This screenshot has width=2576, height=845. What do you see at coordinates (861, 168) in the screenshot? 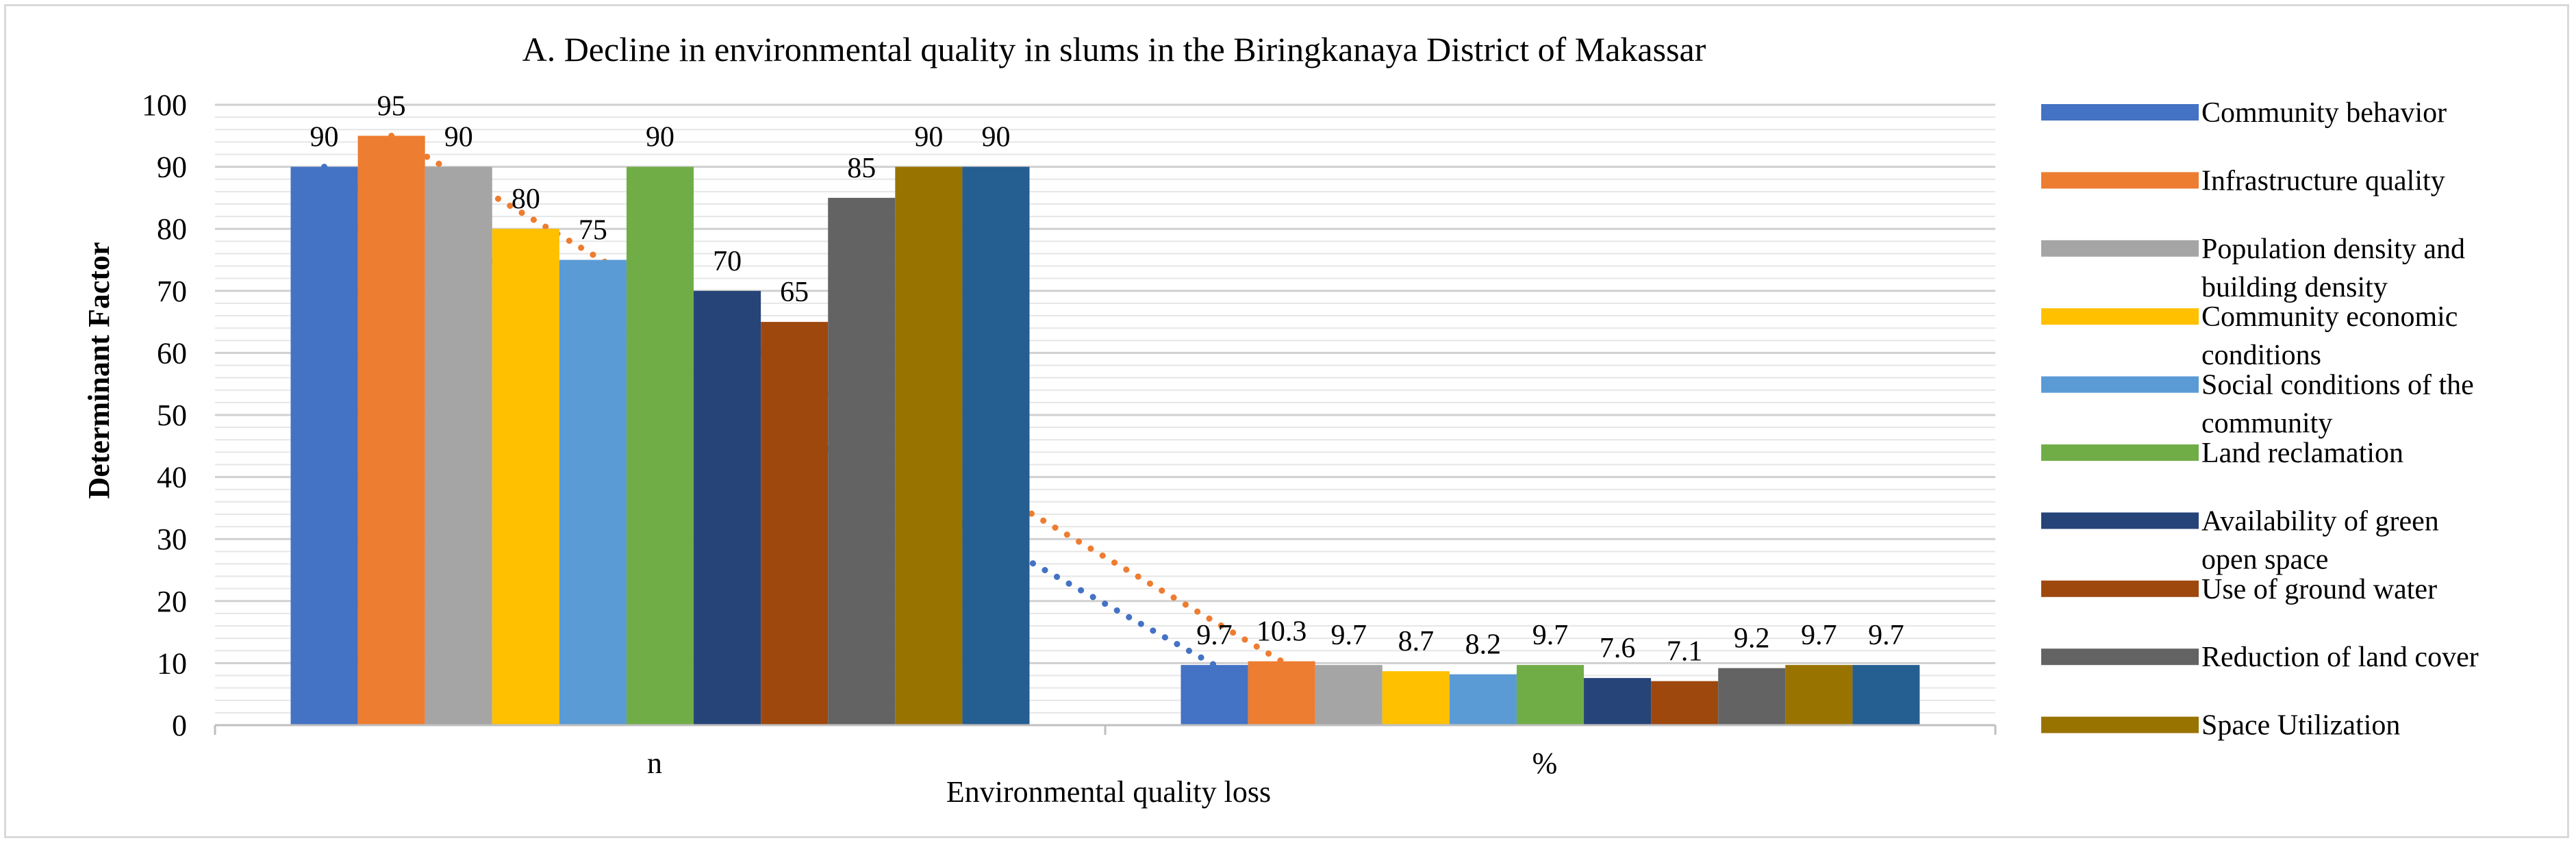
I see `data-label: 85` at bounding box center [861, 168].